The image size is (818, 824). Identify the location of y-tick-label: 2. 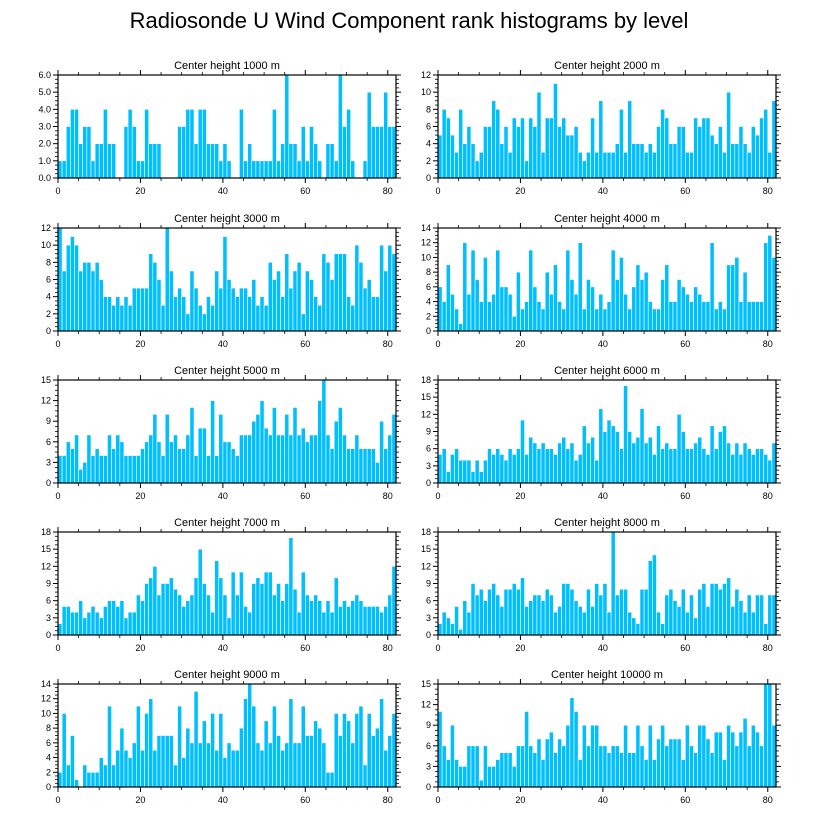
(48, 314).